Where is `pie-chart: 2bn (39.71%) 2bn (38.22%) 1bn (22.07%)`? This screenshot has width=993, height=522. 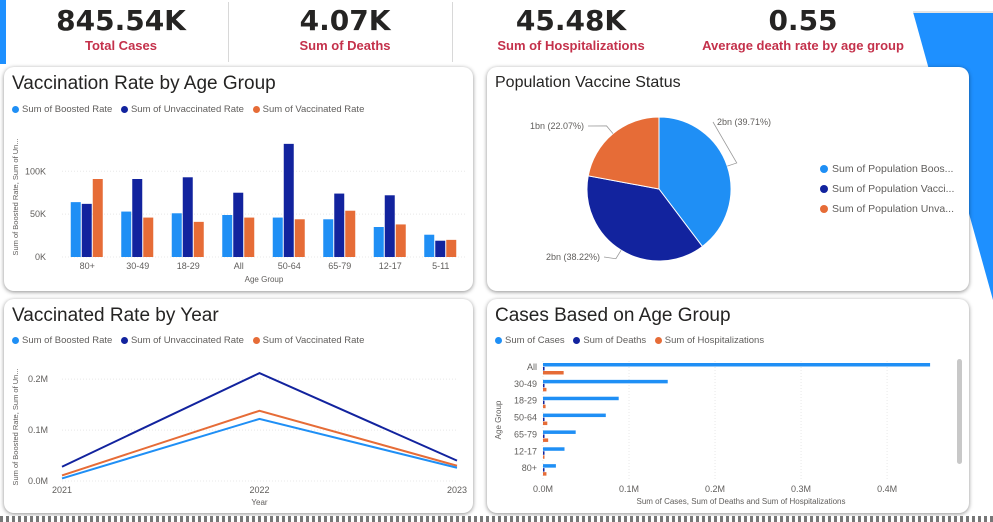
pie-chart: 2bn (39.71%) 2bn (38.22%) 1bn (22.07%) is located at coordinates (650, 189).